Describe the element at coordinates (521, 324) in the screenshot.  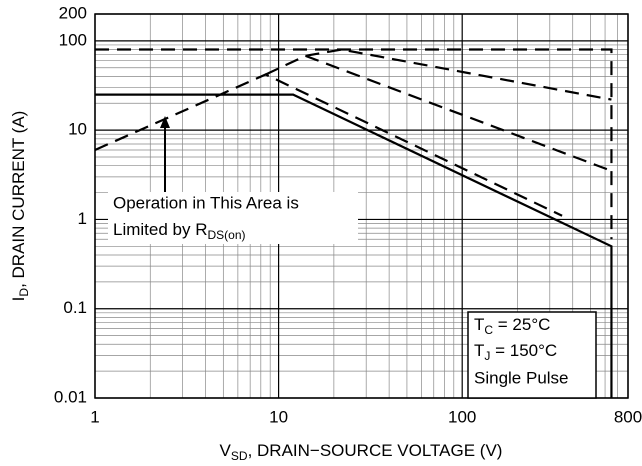
I see `tc-rest: = 25°C` at that location.